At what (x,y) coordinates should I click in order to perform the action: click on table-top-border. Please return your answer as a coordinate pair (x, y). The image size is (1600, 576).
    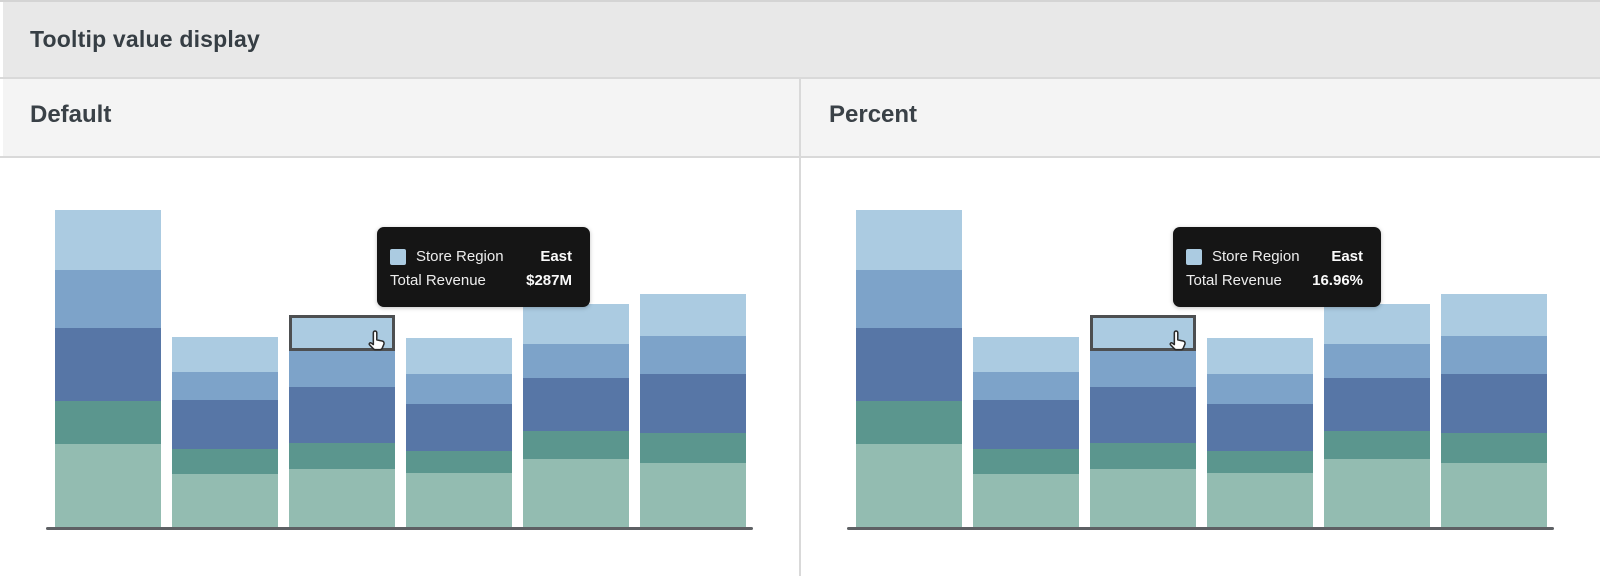
    Looking at the image, I should click on (800, 1).